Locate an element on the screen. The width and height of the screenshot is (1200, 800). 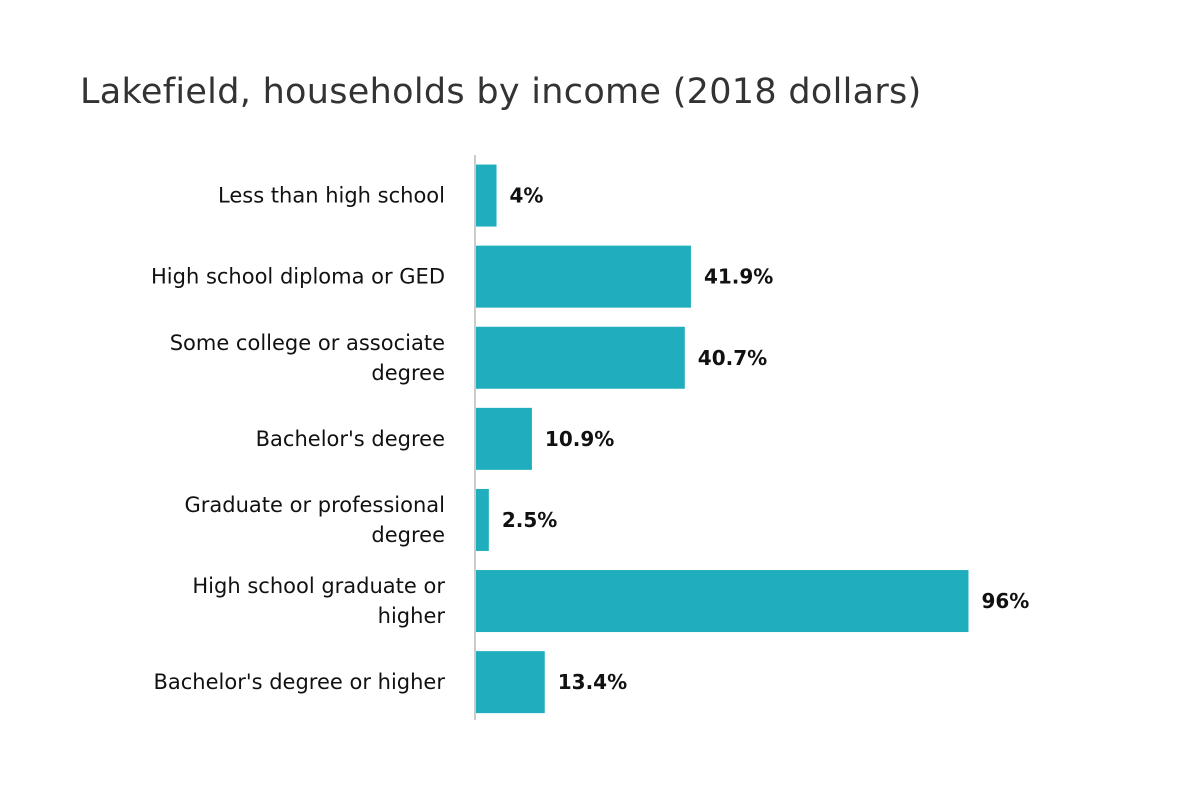
value-label: 4% is located at coordinates (527, 196).